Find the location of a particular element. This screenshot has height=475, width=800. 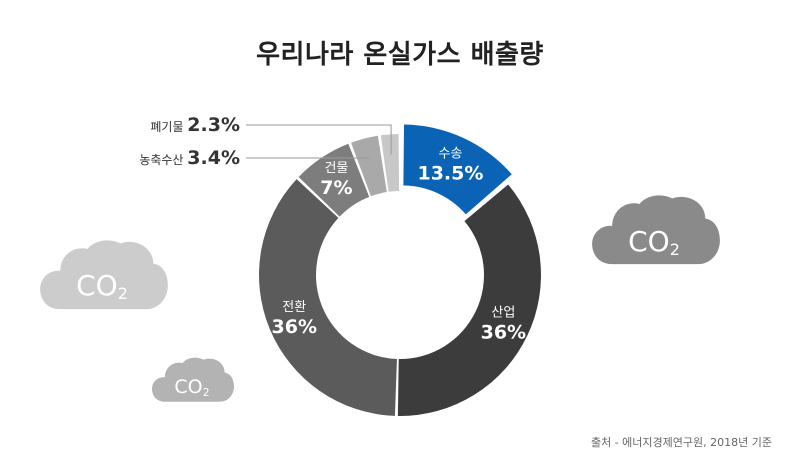

co2-cloud-left: CO2 is located at coordinates (104, 275).